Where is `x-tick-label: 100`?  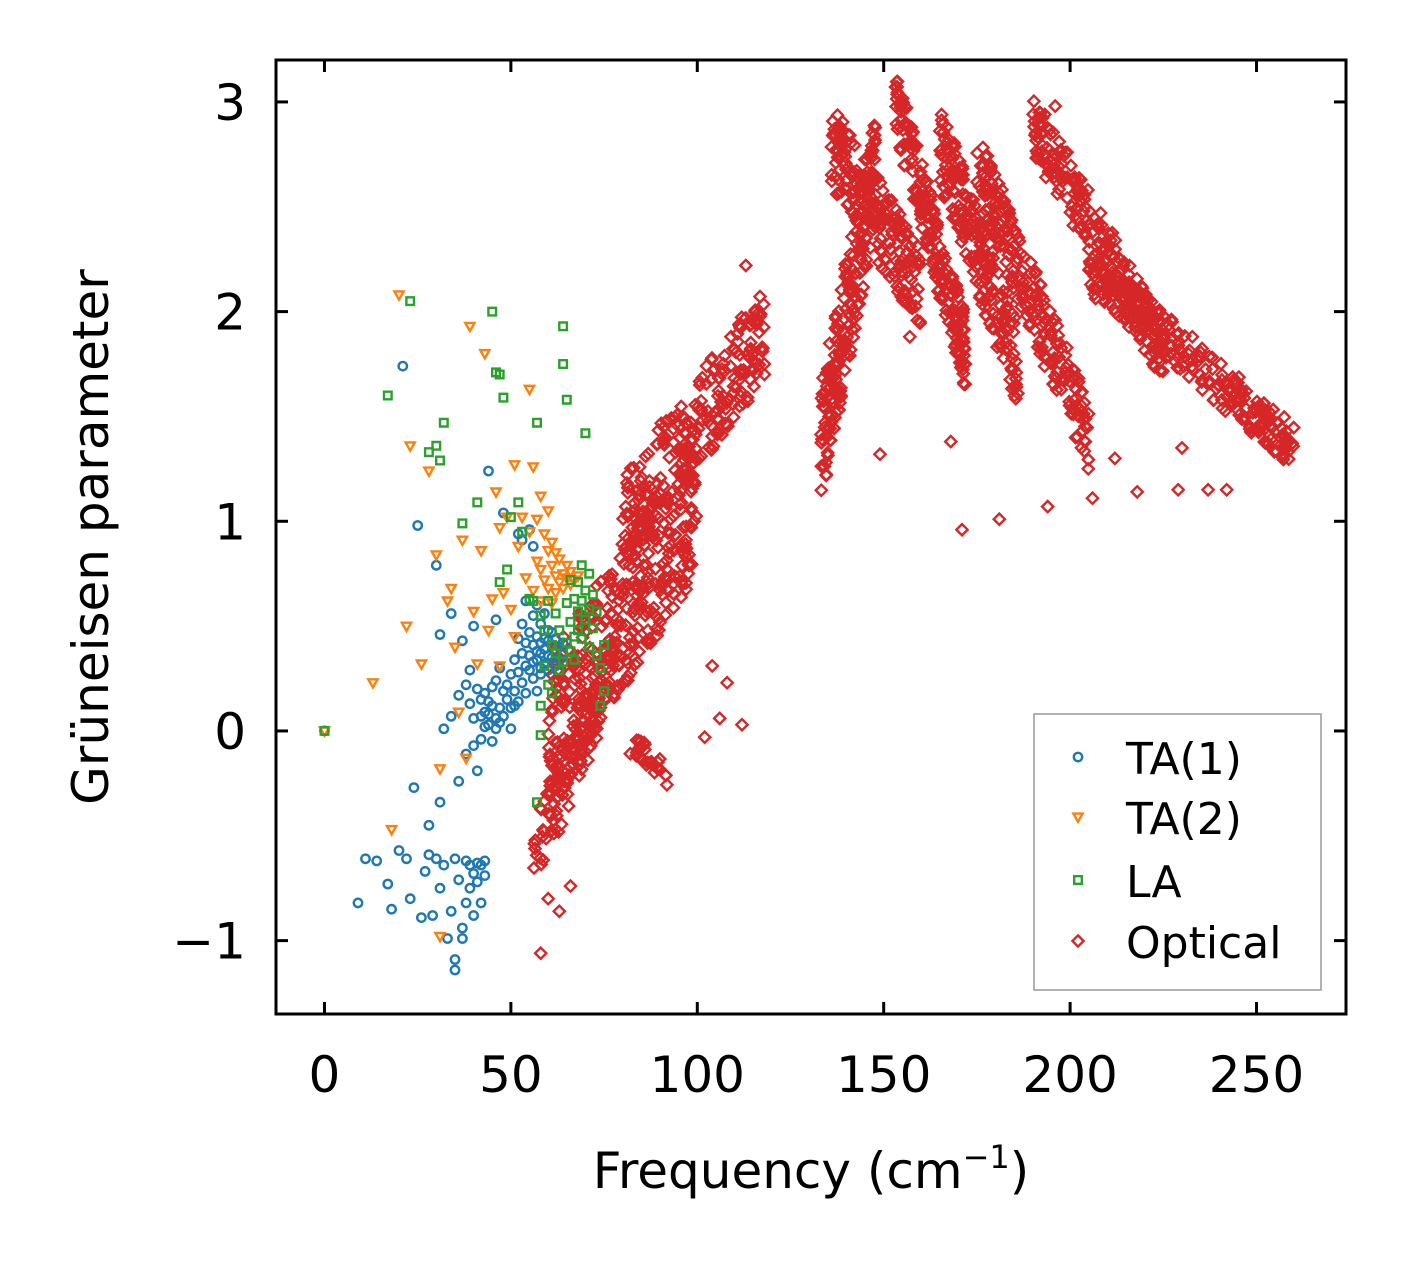
x-tick-label: 100 is located at coordinates (697, 1075).